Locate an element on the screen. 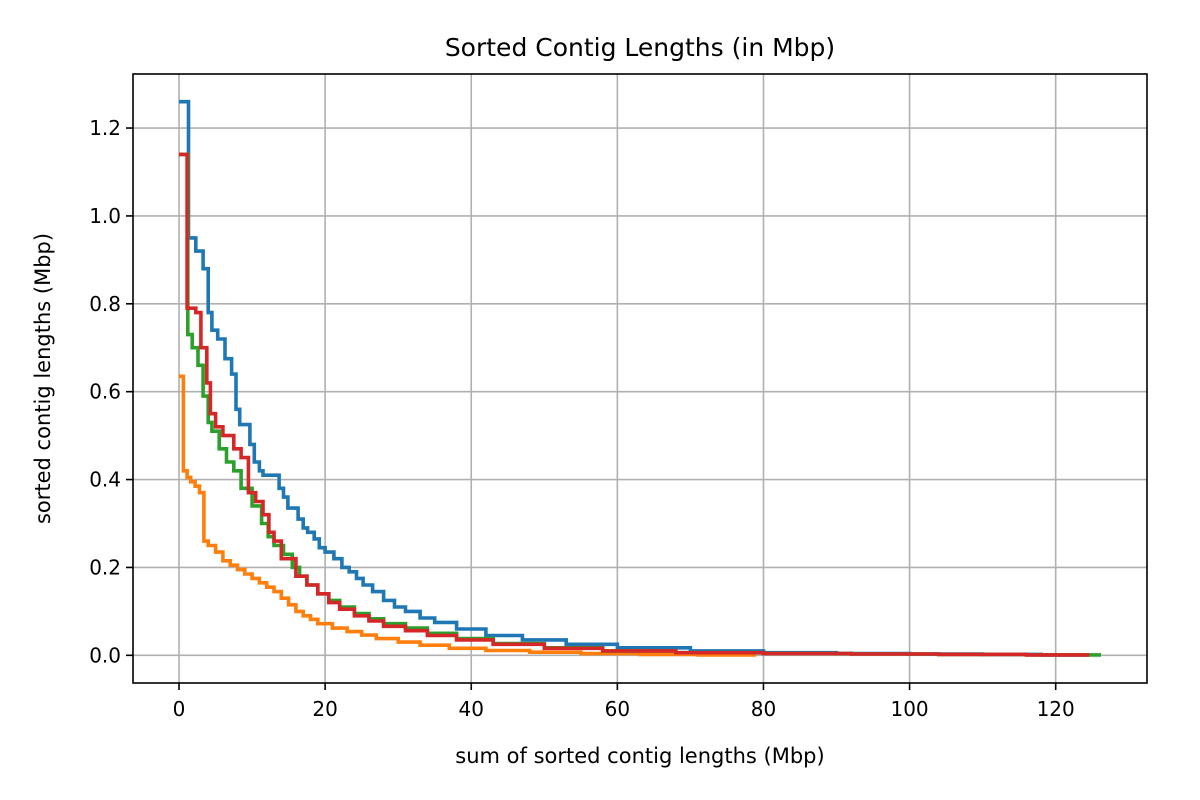  y-tick-label: 0.4 is located at coordinates (105, 480).